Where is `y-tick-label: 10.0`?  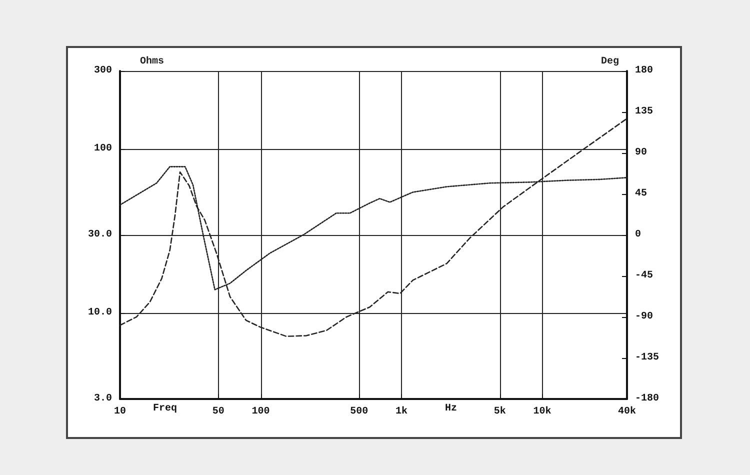 y-tick-label: 10.0 is located at coordinates (100, 313).